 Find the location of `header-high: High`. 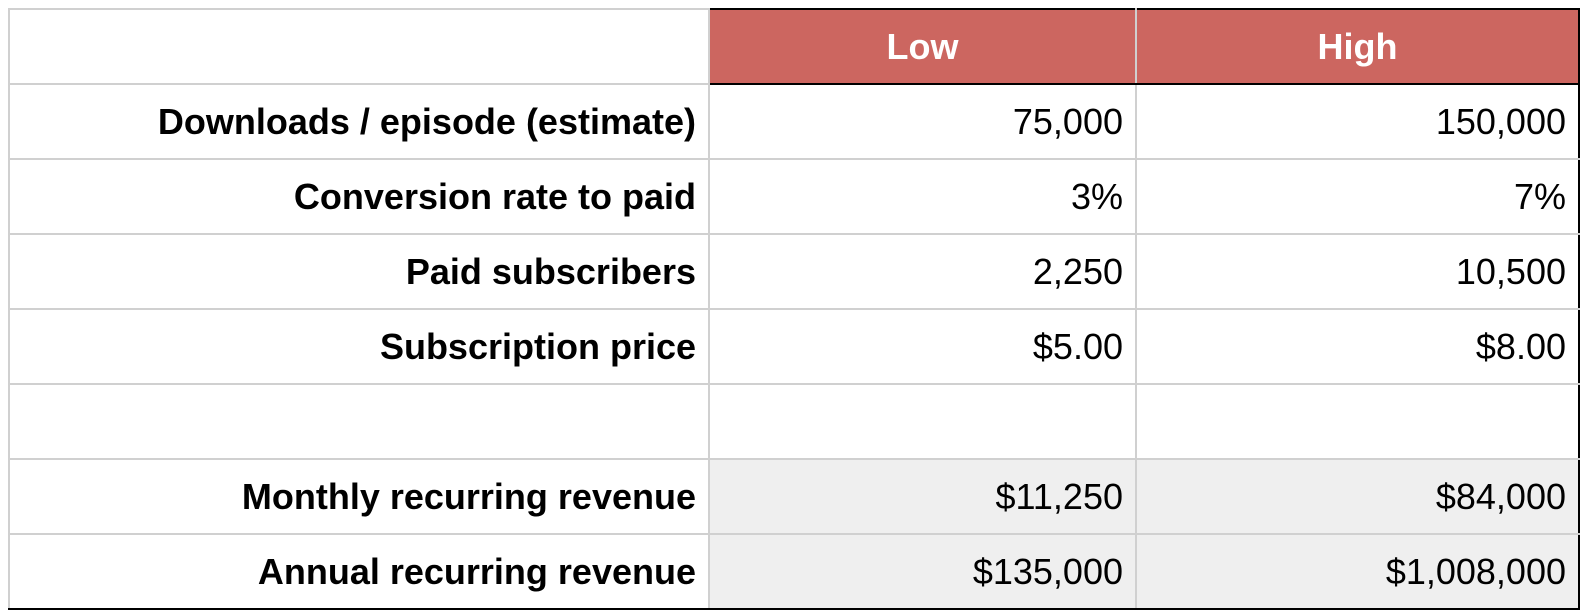

header-high: High is located at coordinates (1357, 46).